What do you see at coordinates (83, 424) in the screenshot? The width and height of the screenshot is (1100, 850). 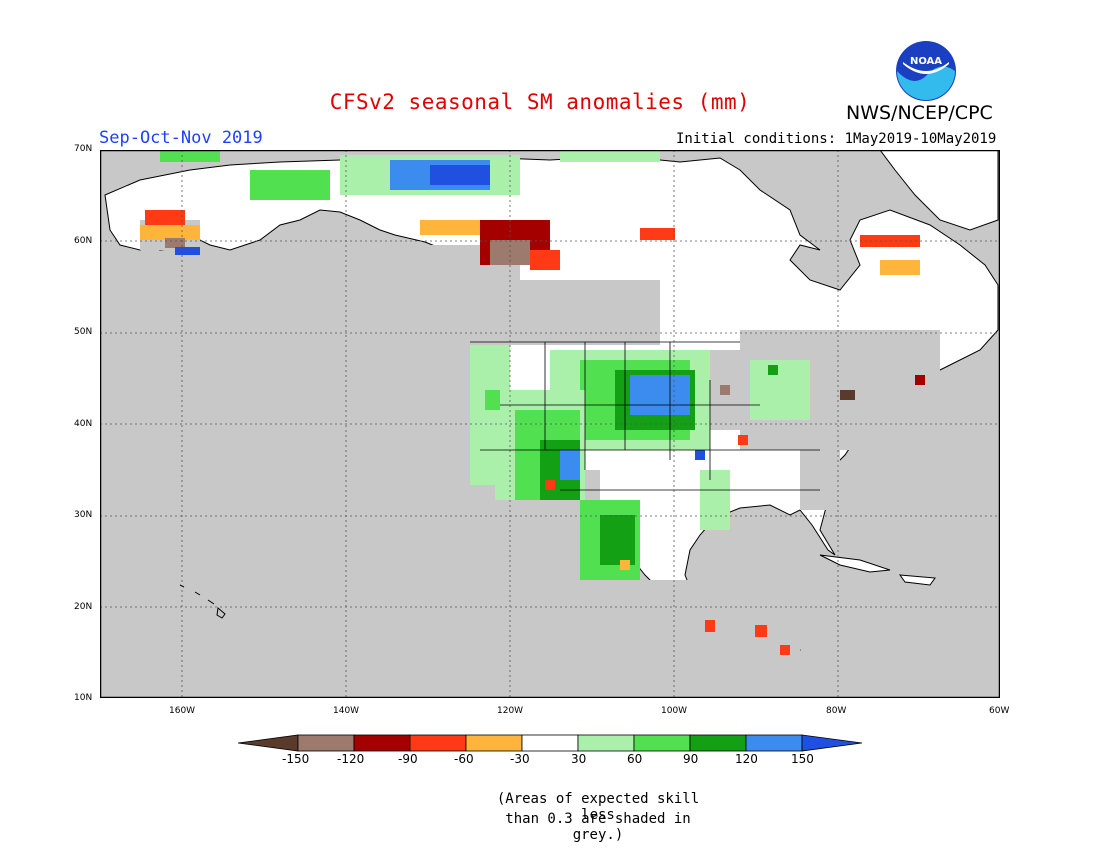 I see `lat-label-40n: 40N` at bounding box center [83, 424].